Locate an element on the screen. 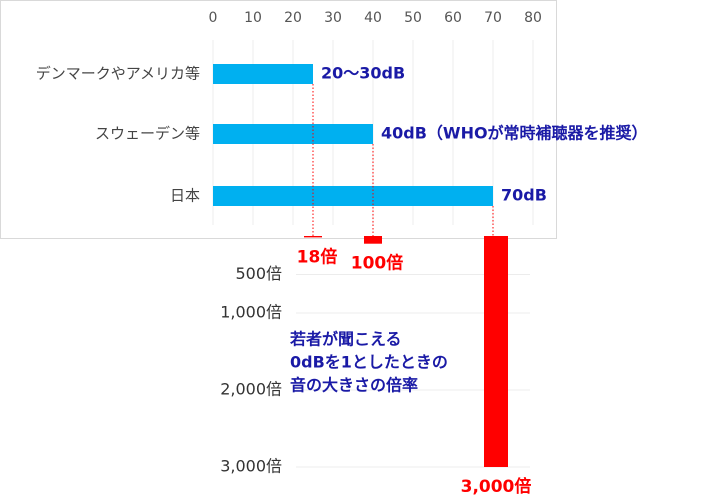  x-tick-label: 50 is located at coordinates (413, 18).